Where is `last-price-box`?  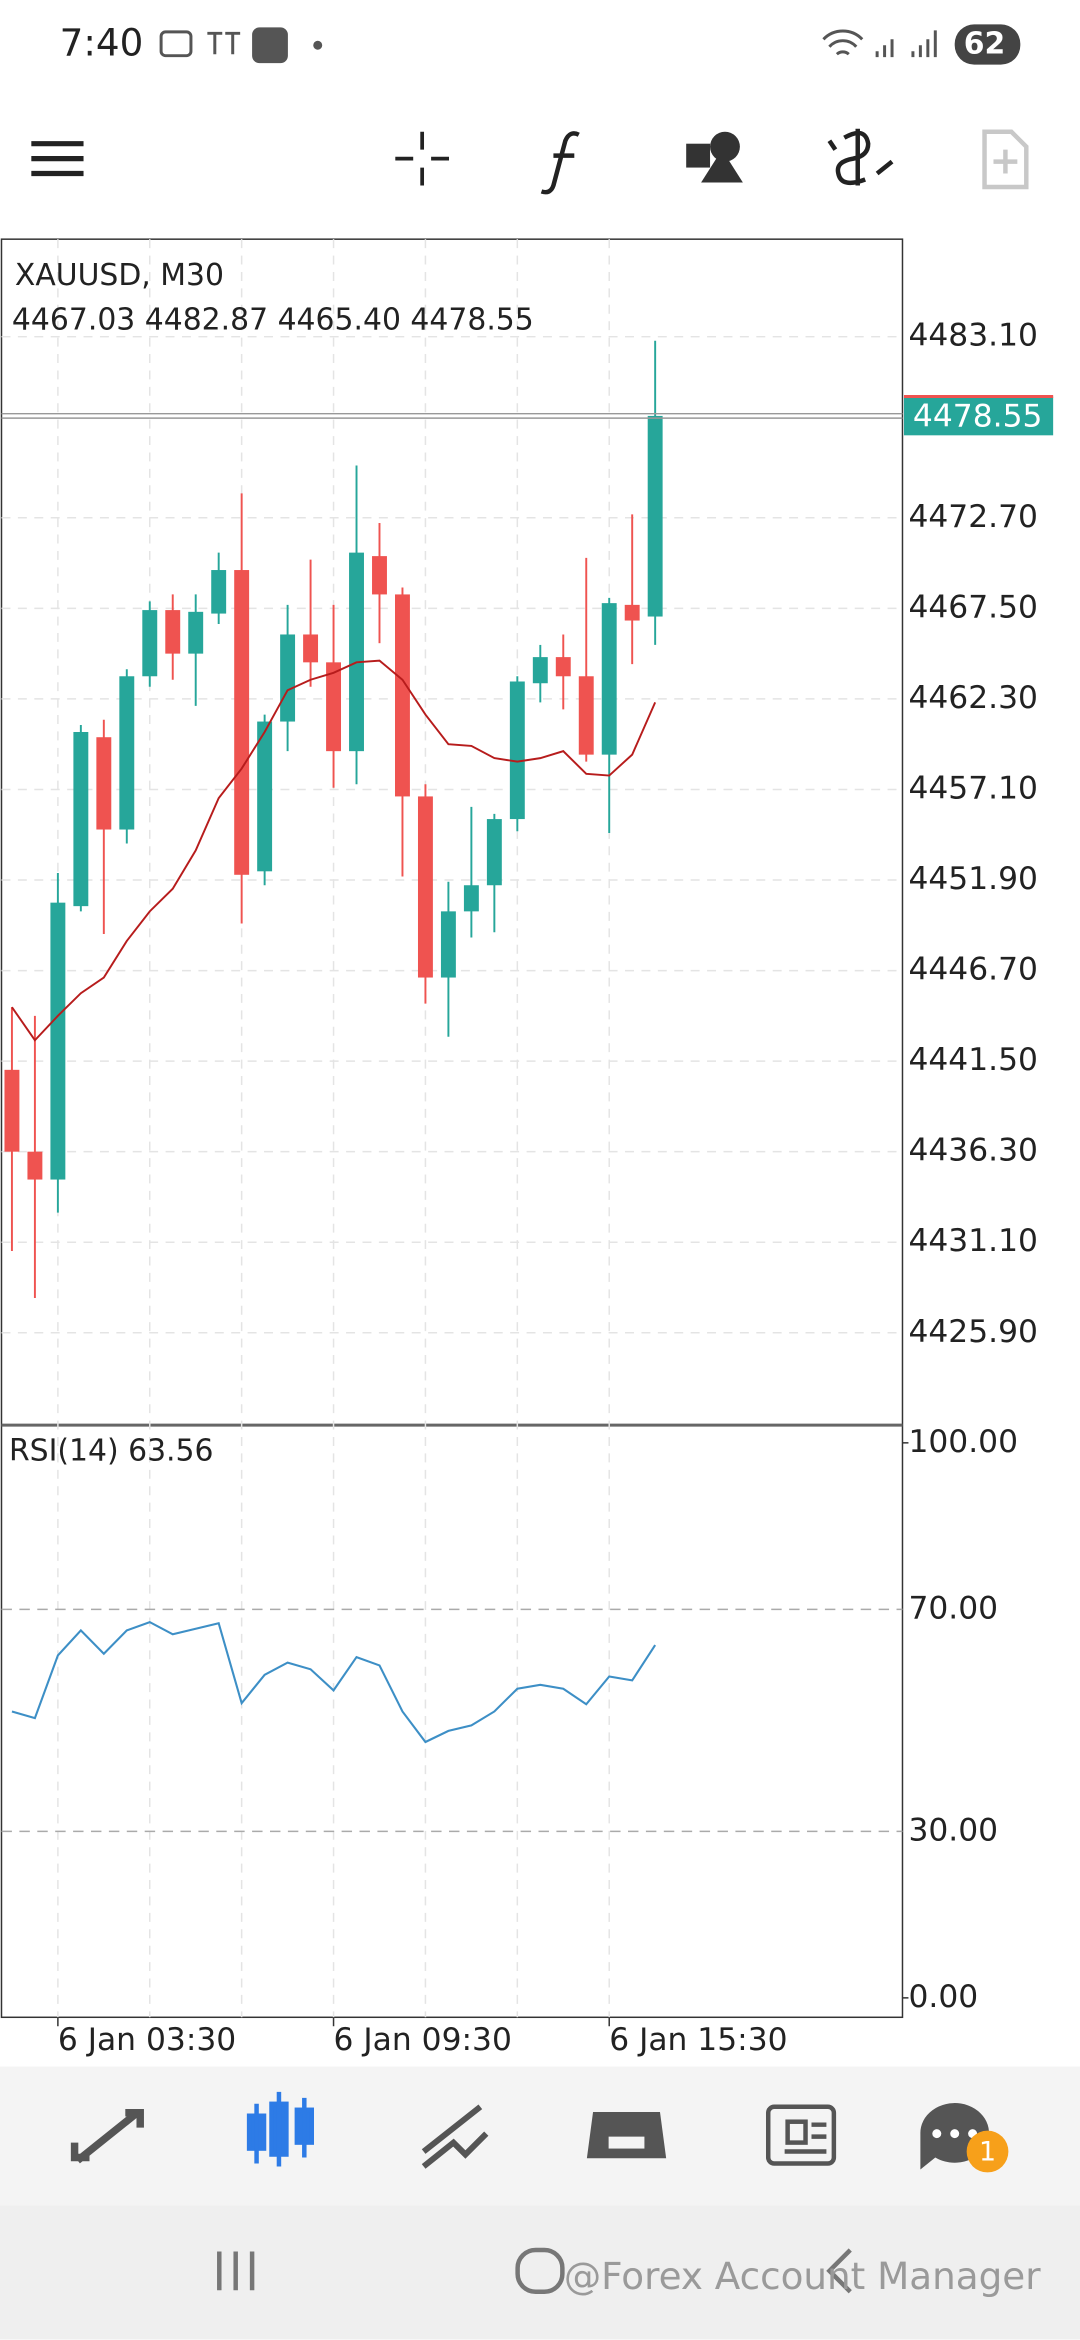 last-price-box is located at coordinates (978, 416).